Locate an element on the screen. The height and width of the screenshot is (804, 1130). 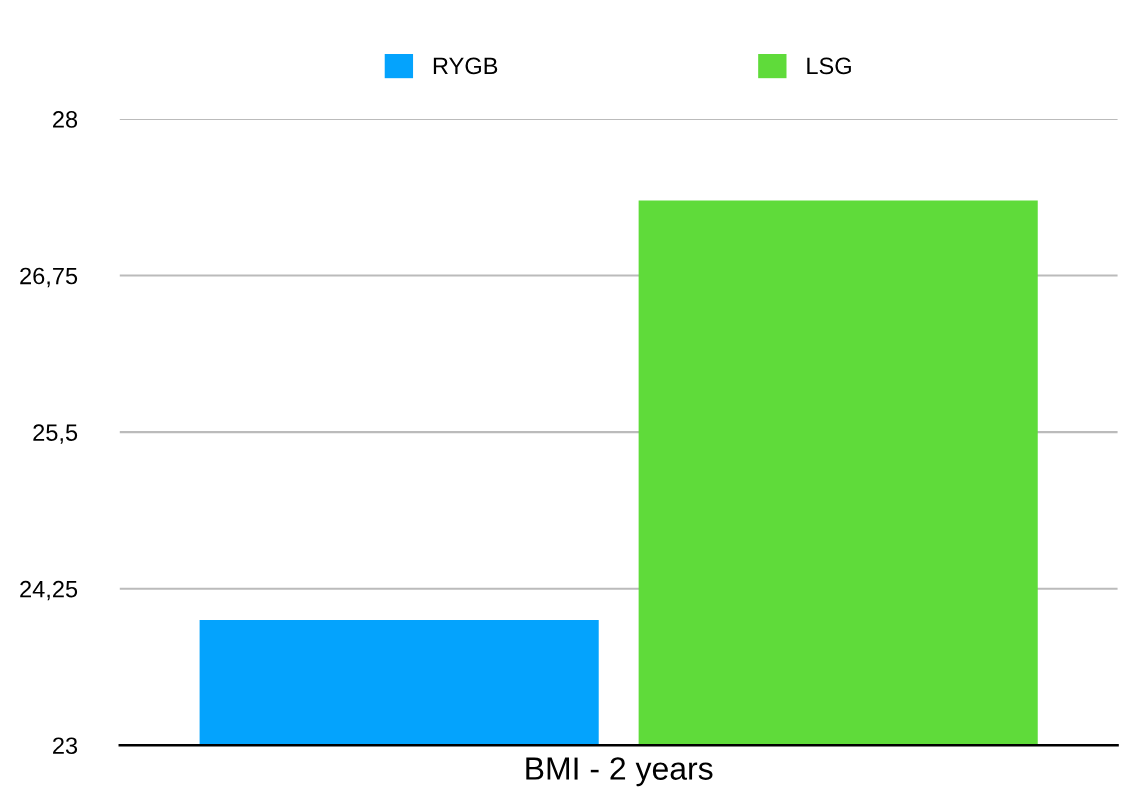
y-tick-label: 28 is located at coordinates (65, 119).